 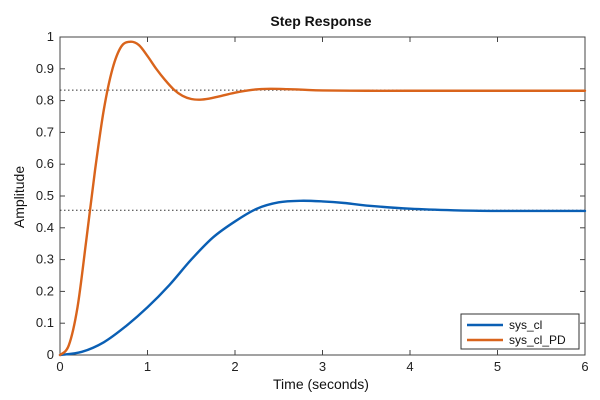 I want to click on x-tick-label: 6, so click(x=584, y=366).